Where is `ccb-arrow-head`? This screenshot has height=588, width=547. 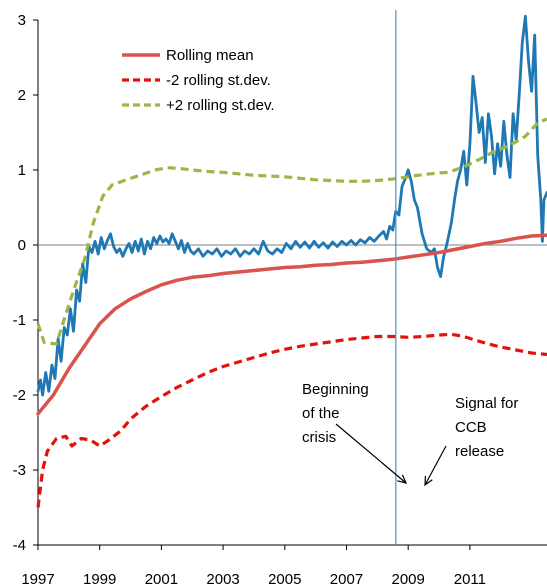
ccb-arrow-head is located at coordinates (428, 481).